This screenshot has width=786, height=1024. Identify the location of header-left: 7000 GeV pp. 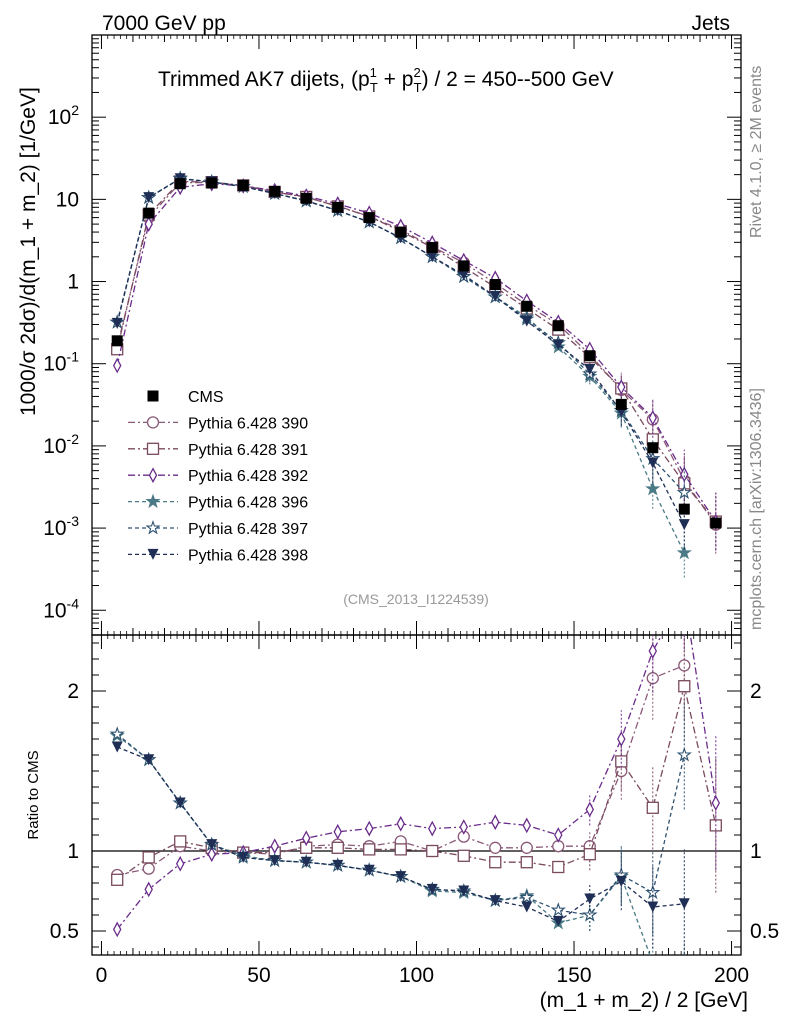
(164, 23).